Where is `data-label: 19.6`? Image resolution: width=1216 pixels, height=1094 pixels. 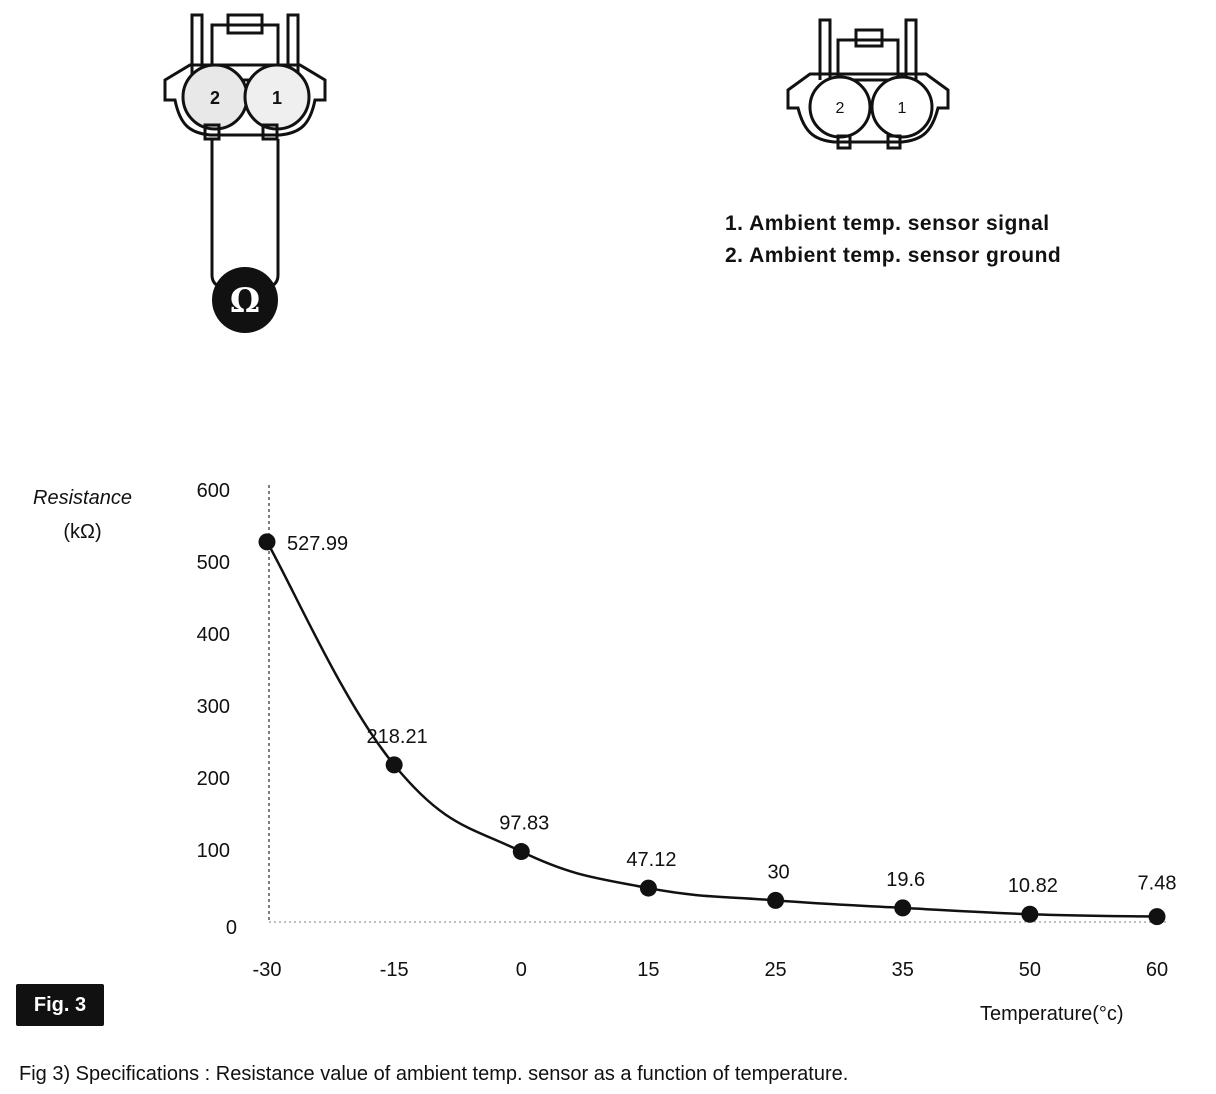 data-label: 19.6 is located at coordinates (905, 880).